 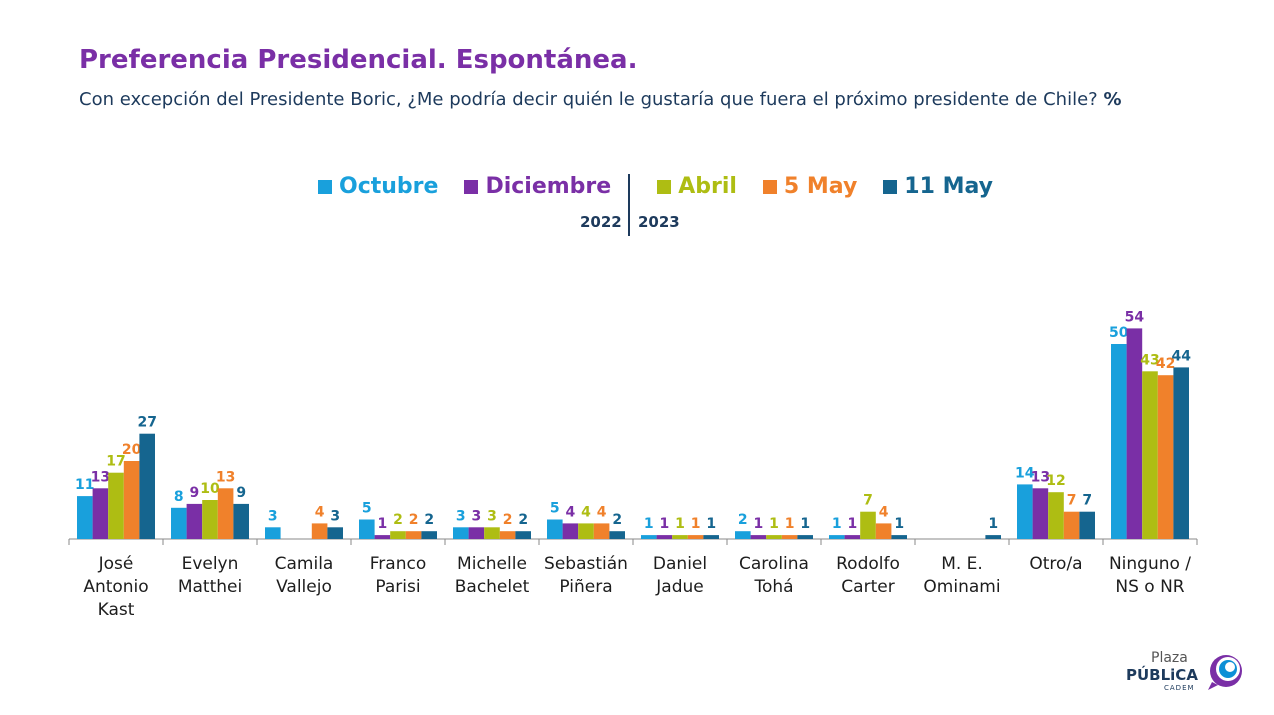 What do you see at coordinates (1149, 360) in the screenshot?
I see `bar-value-label: 43` at bounding box center [1149, 360].